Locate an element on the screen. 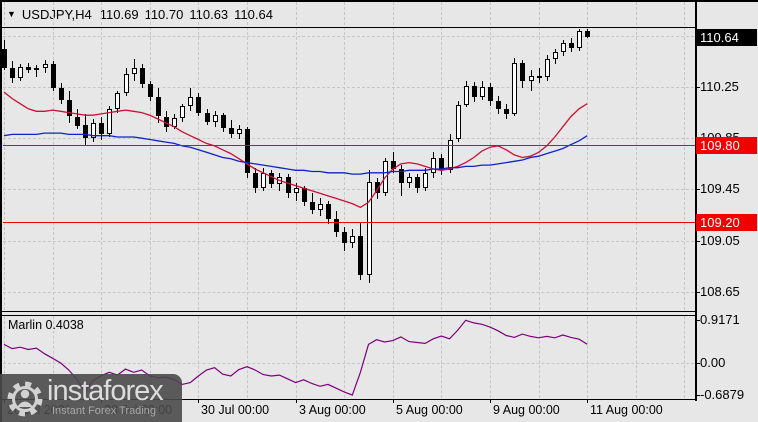 This screenshot has height=422, width=758. watermark-tagline-text: Instant Forex Trading is located at coordinates (104, 411).